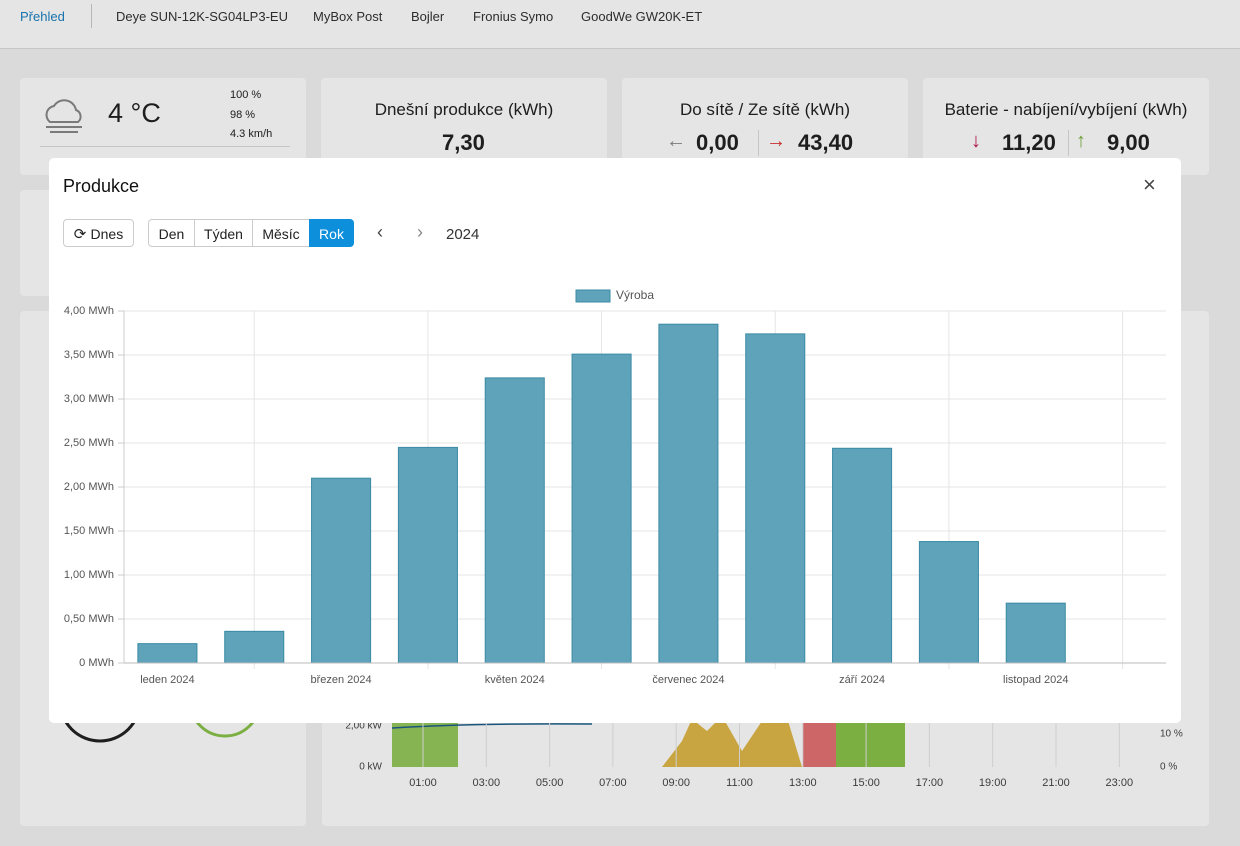 This screenshot has width=1240, height=846. Describe the element at coordinates (134, 113) in the screenshot. I see `temperature: 4 °C` at that location.